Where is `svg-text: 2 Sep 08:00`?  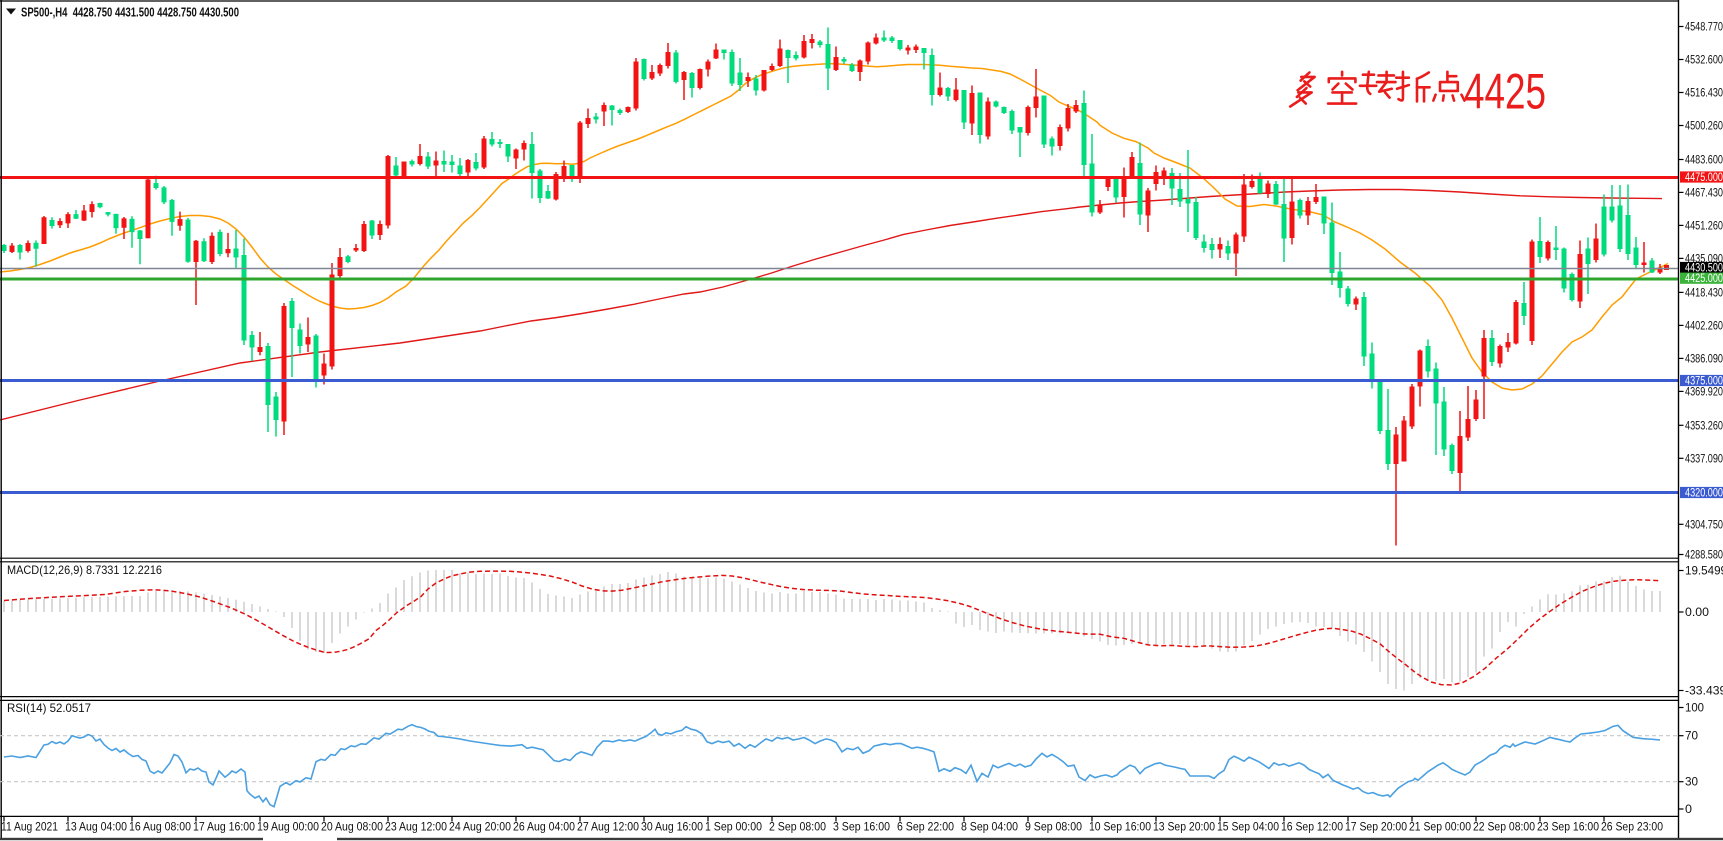
svg-text: 2 Sep 08:00 is located at coordinates (797, 827).